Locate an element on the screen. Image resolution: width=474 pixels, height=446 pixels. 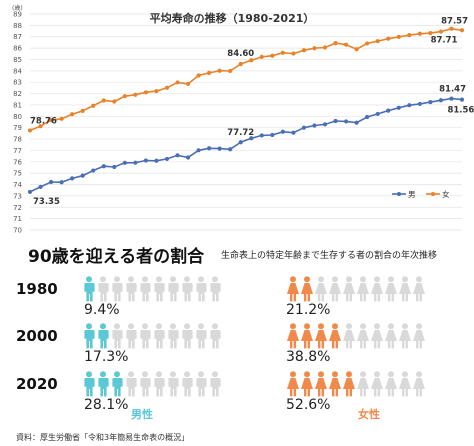
y-tick-label: 71 is located at coordinates (17, 219).